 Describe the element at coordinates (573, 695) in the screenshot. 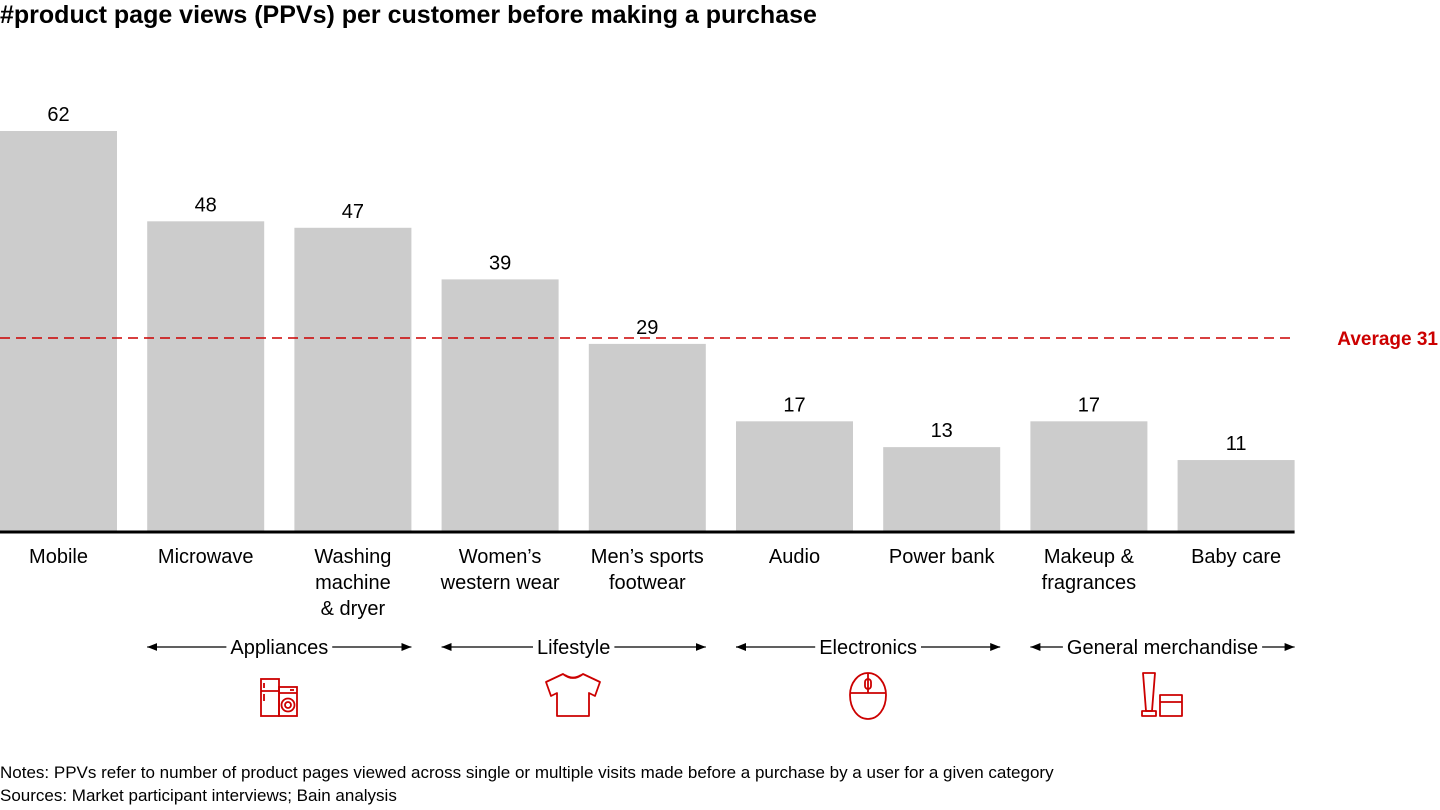

I see `tshirt-icon` at that location.